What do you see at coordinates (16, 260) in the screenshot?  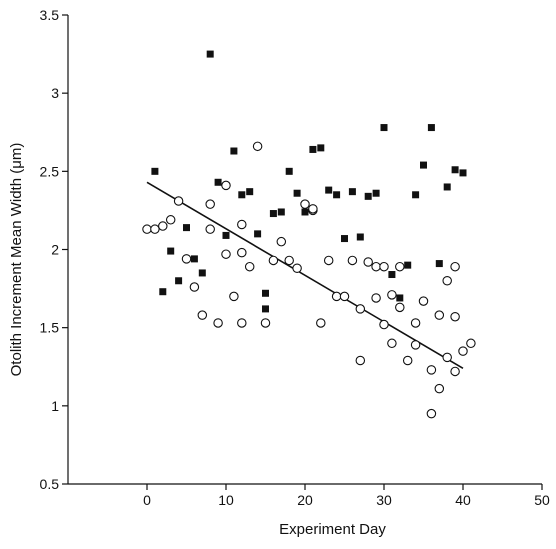 I see `y-axis-title: Otolith Increment Mean Width (μm)` at bounding box center [16, 260].